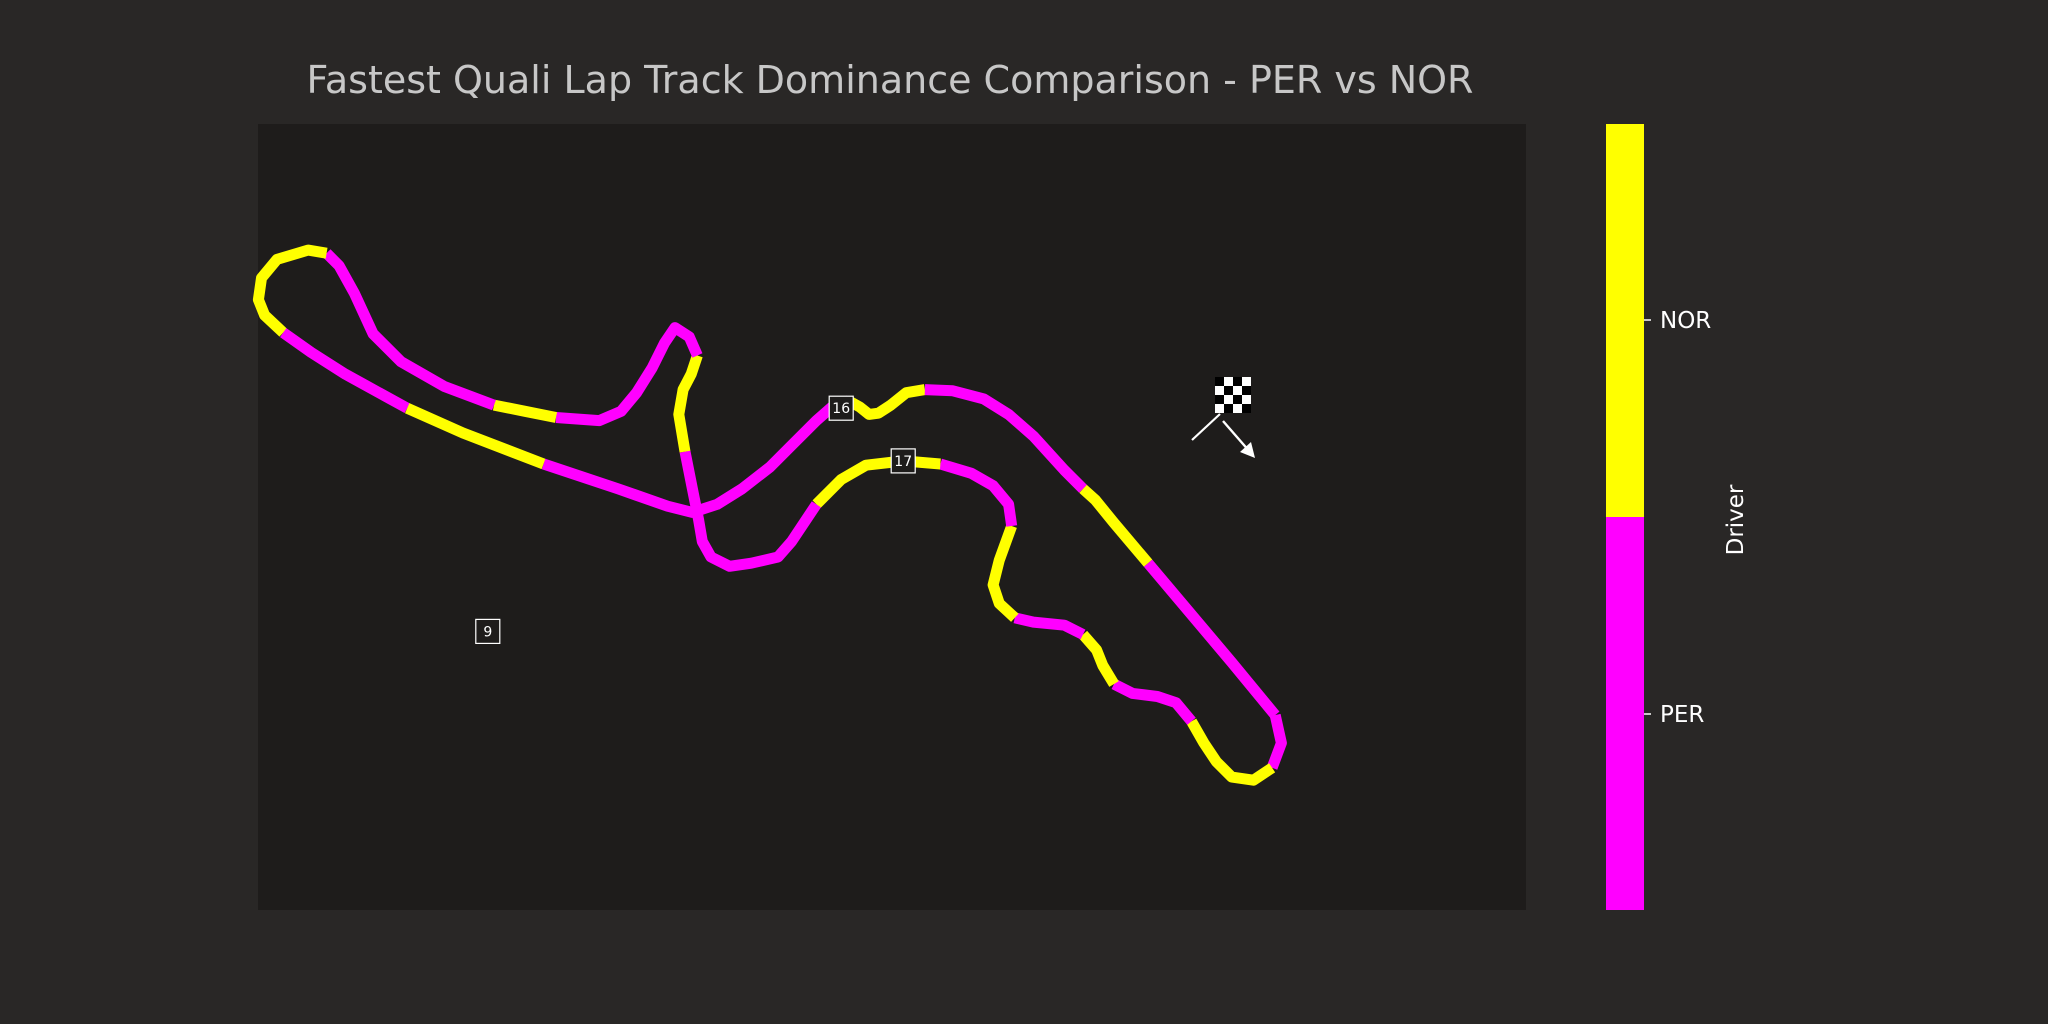 The height and width of the screenshot is (1024, 2048). What do you see at coordinates (1685, 321) in the screenshot?
I see `colorbar-tick-label-nor: NOR` at bounding box center [1685, 321].